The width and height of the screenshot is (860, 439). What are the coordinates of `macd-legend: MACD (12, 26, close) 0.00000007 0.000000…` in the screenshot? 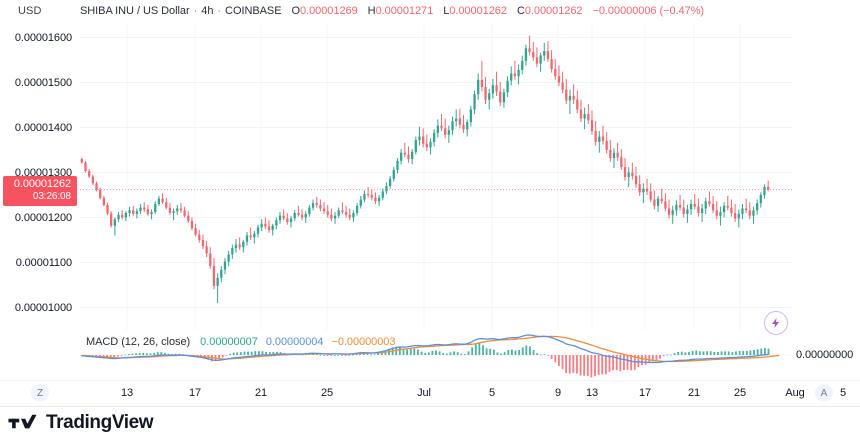 It's located at (241, 342).